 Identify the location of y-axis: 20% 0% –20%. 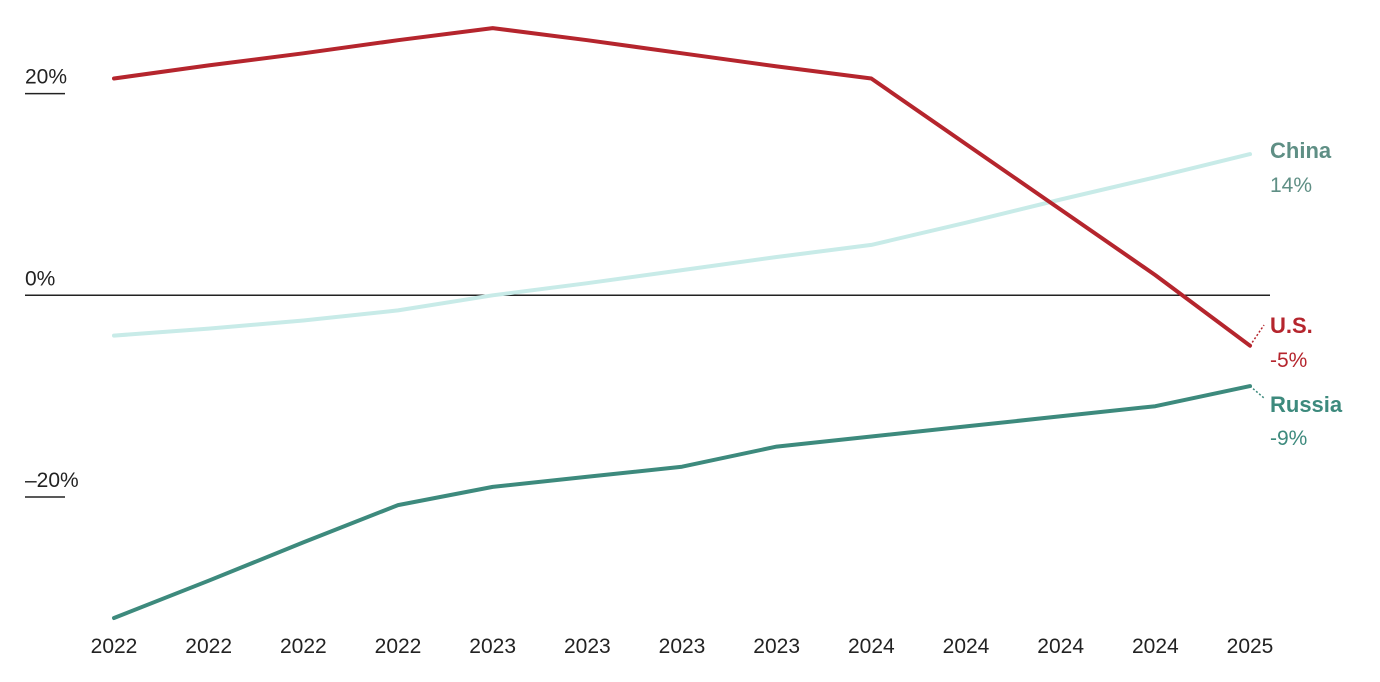
(52, 282).